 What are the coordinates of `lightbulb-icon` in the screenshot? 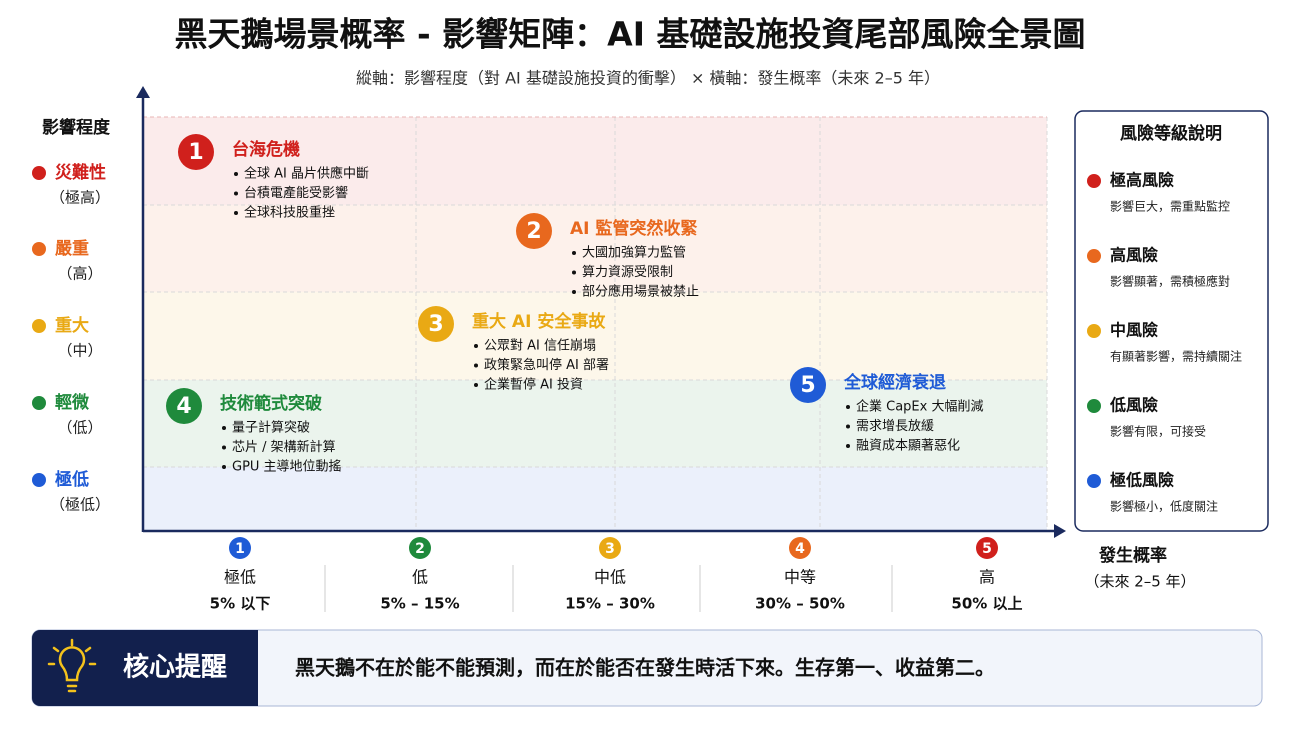 It's located at (72, 665).